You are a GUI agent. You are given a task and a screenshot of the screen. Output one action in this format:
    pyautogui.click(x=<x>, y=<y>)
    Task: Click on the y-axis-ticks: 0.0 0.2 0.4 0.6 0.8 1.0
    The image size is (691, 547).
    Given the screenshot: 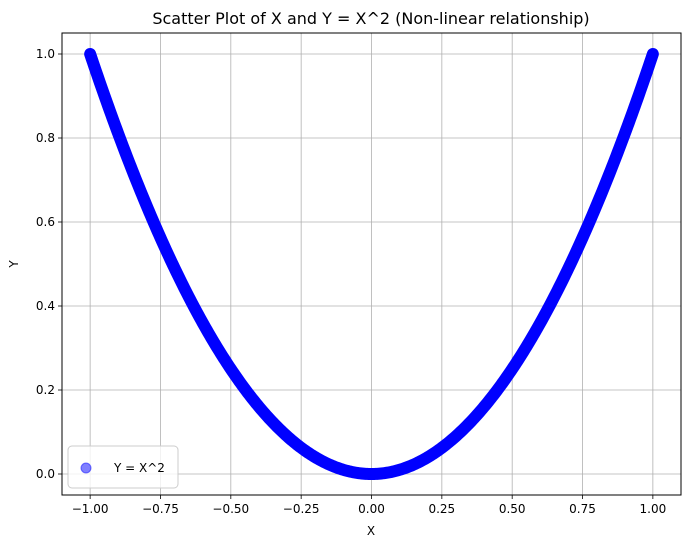 What is the action you would take?
    pyautogui.click(x=49, y=264)
    